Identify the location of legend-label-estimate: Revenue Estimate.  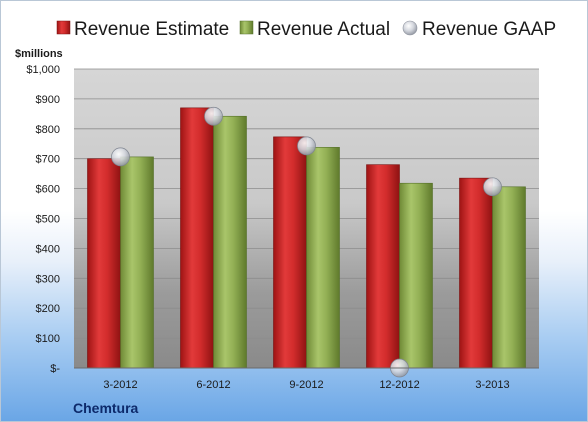
(151, 29).